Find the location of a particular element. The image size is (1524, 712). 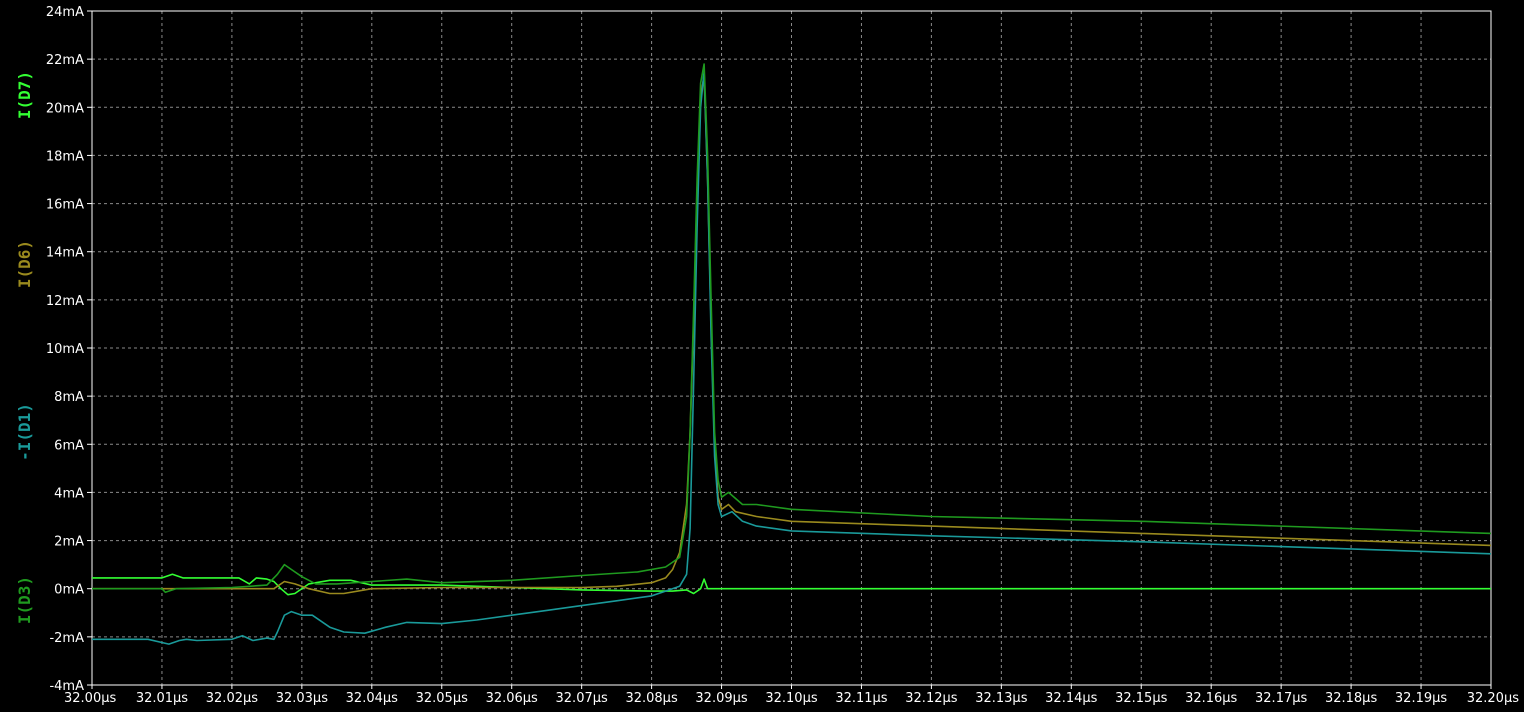

y-tick-label: -2mA is located at coordinates (66, 638).